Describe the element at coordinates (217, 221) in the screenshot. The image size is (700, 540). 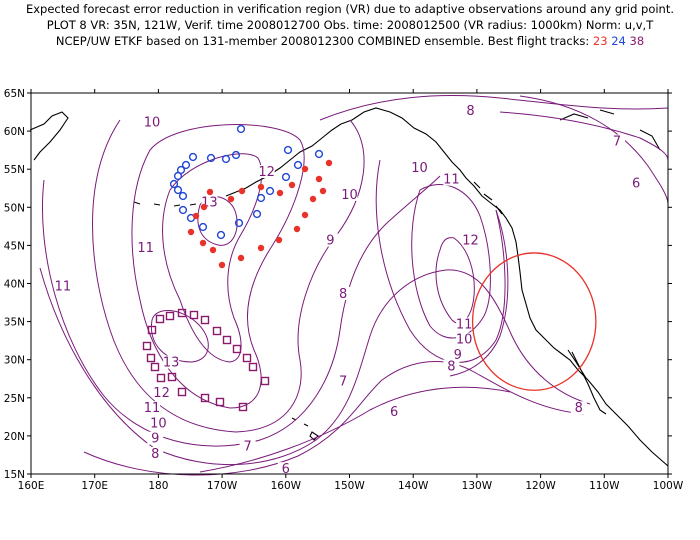
I see `contour-13-west` at that location.